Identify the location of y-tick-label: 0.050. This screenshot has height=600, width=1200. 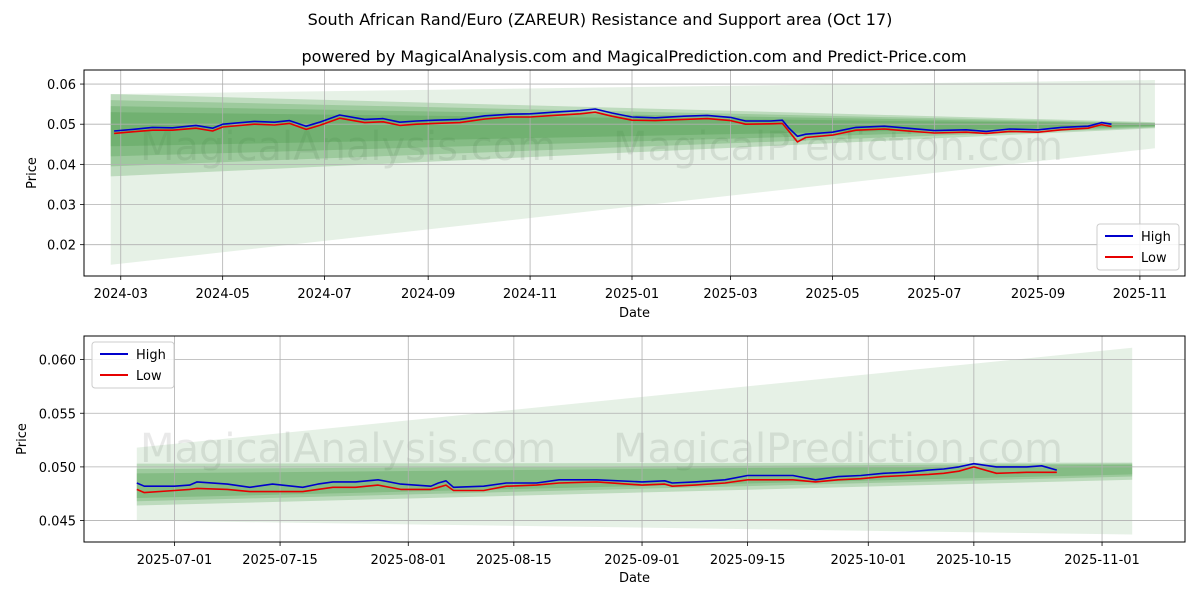
(57, 468).